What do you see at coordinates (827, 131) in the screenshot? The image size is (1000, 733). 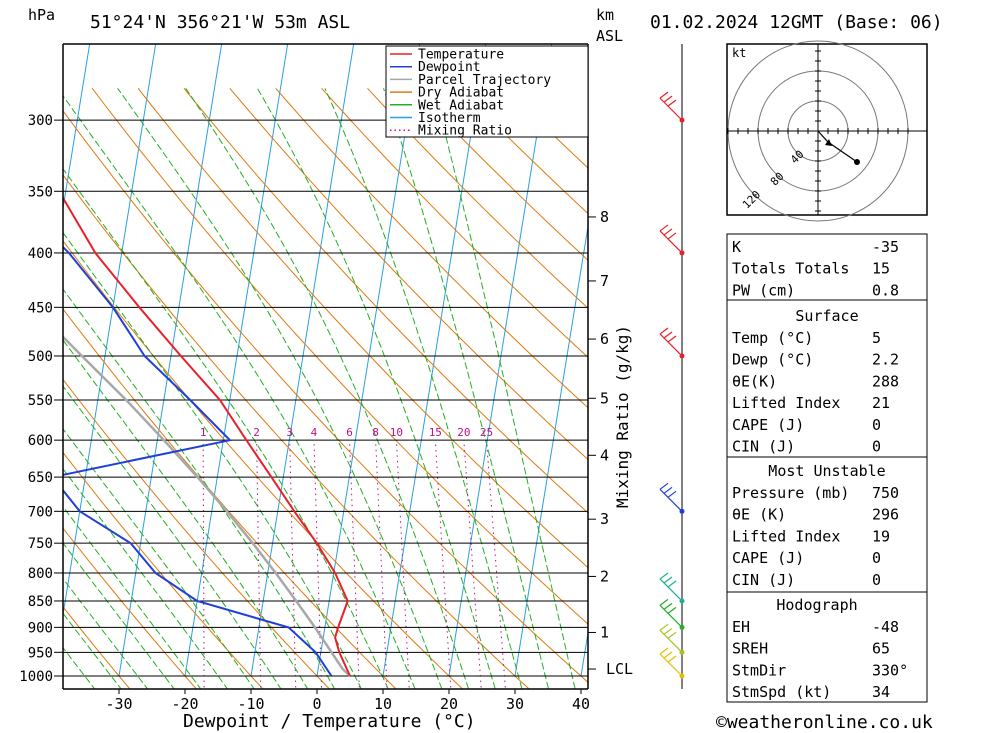 I see `hodograph-panel: kt 40 80 120` at bounding box center [827, 131].